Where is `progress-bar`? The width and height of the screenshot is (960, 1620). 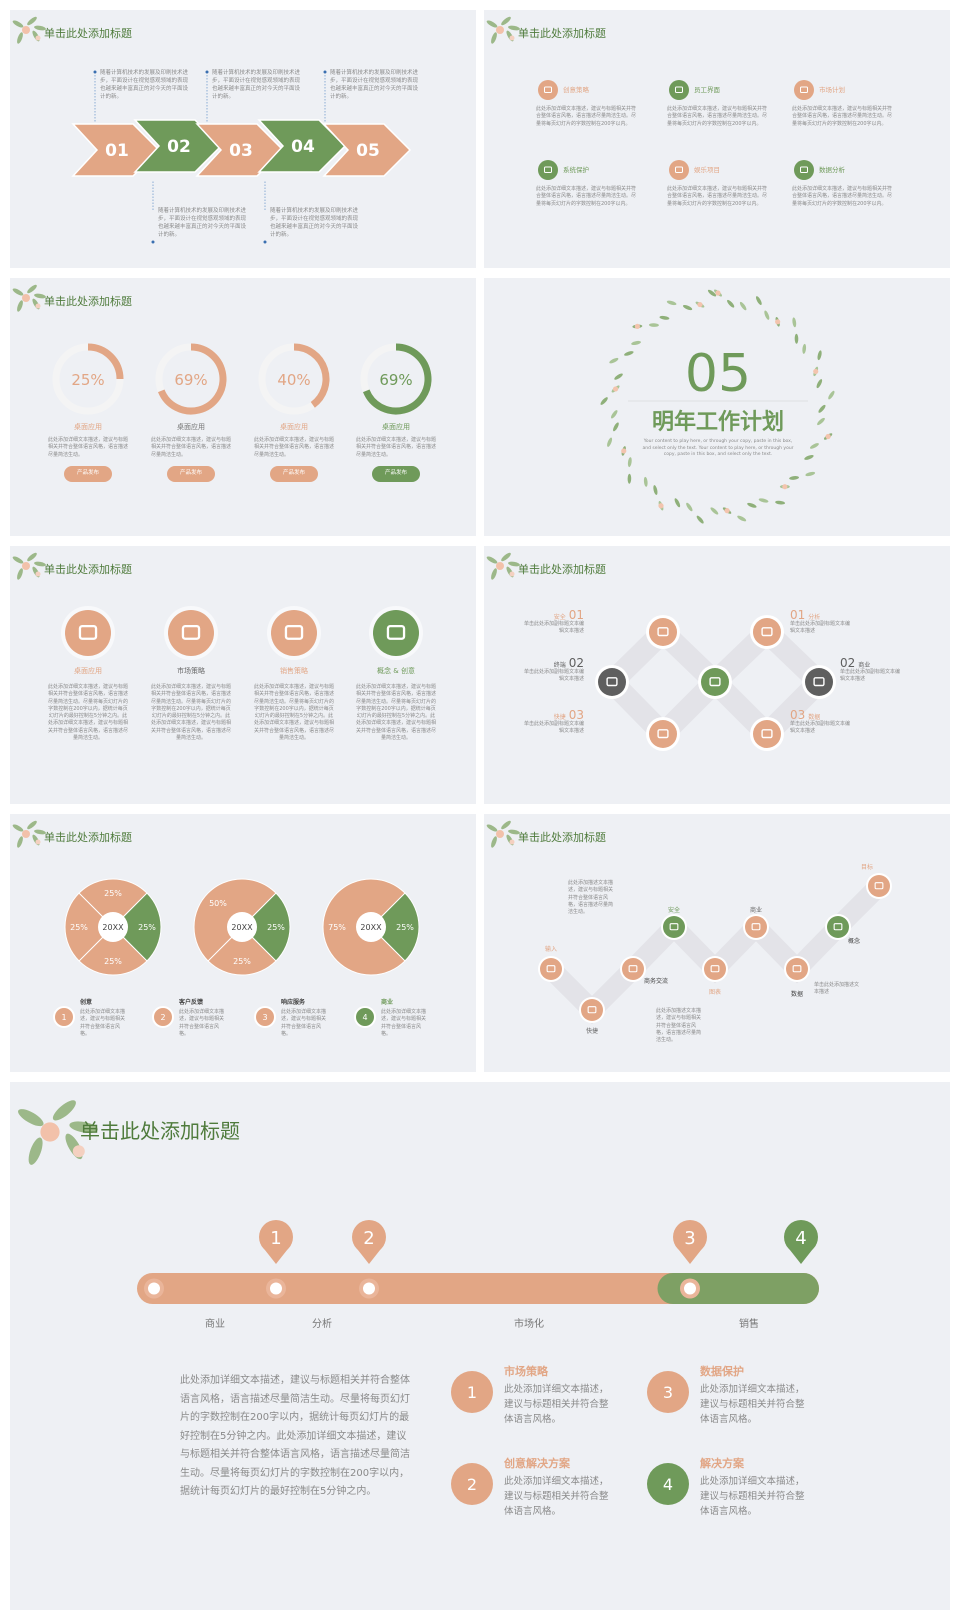
progress-bar is located at coordinates (478, 1288).